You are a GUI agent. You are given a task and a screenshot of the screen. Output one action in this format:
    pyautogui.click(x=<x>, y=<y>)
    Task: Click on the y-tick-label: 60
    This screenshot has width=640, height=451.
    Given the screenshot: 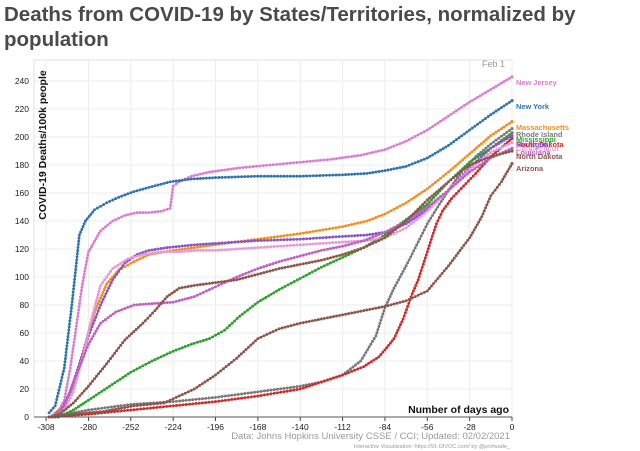 What is the action you would take?
    pyautogui.click(x=25, y=333)
    